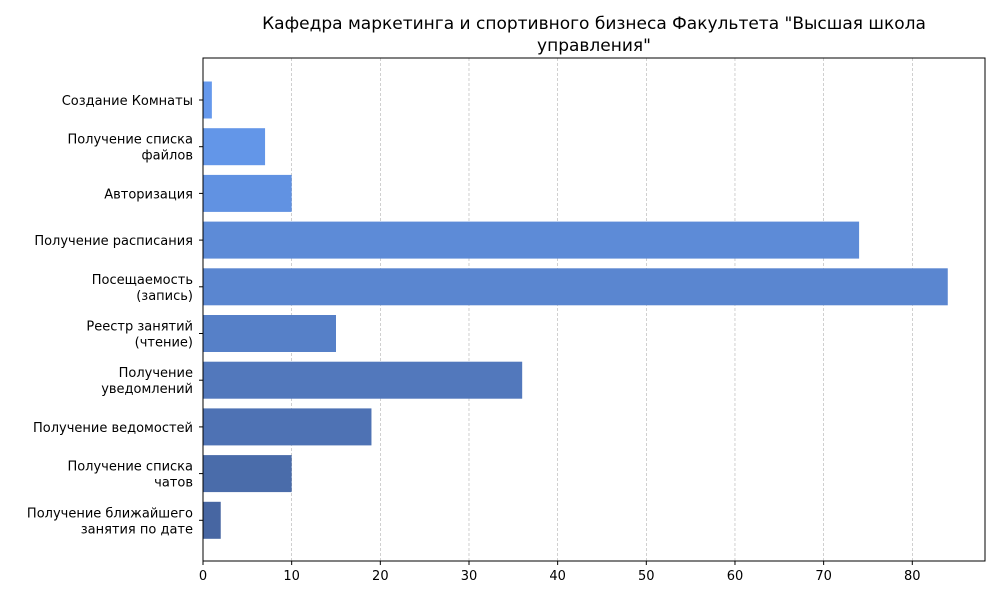  What do you see at coordinates (127, 101) in the screenshot?
I see `category-label: Создание Комнаты` at bounding box center [127, 101].